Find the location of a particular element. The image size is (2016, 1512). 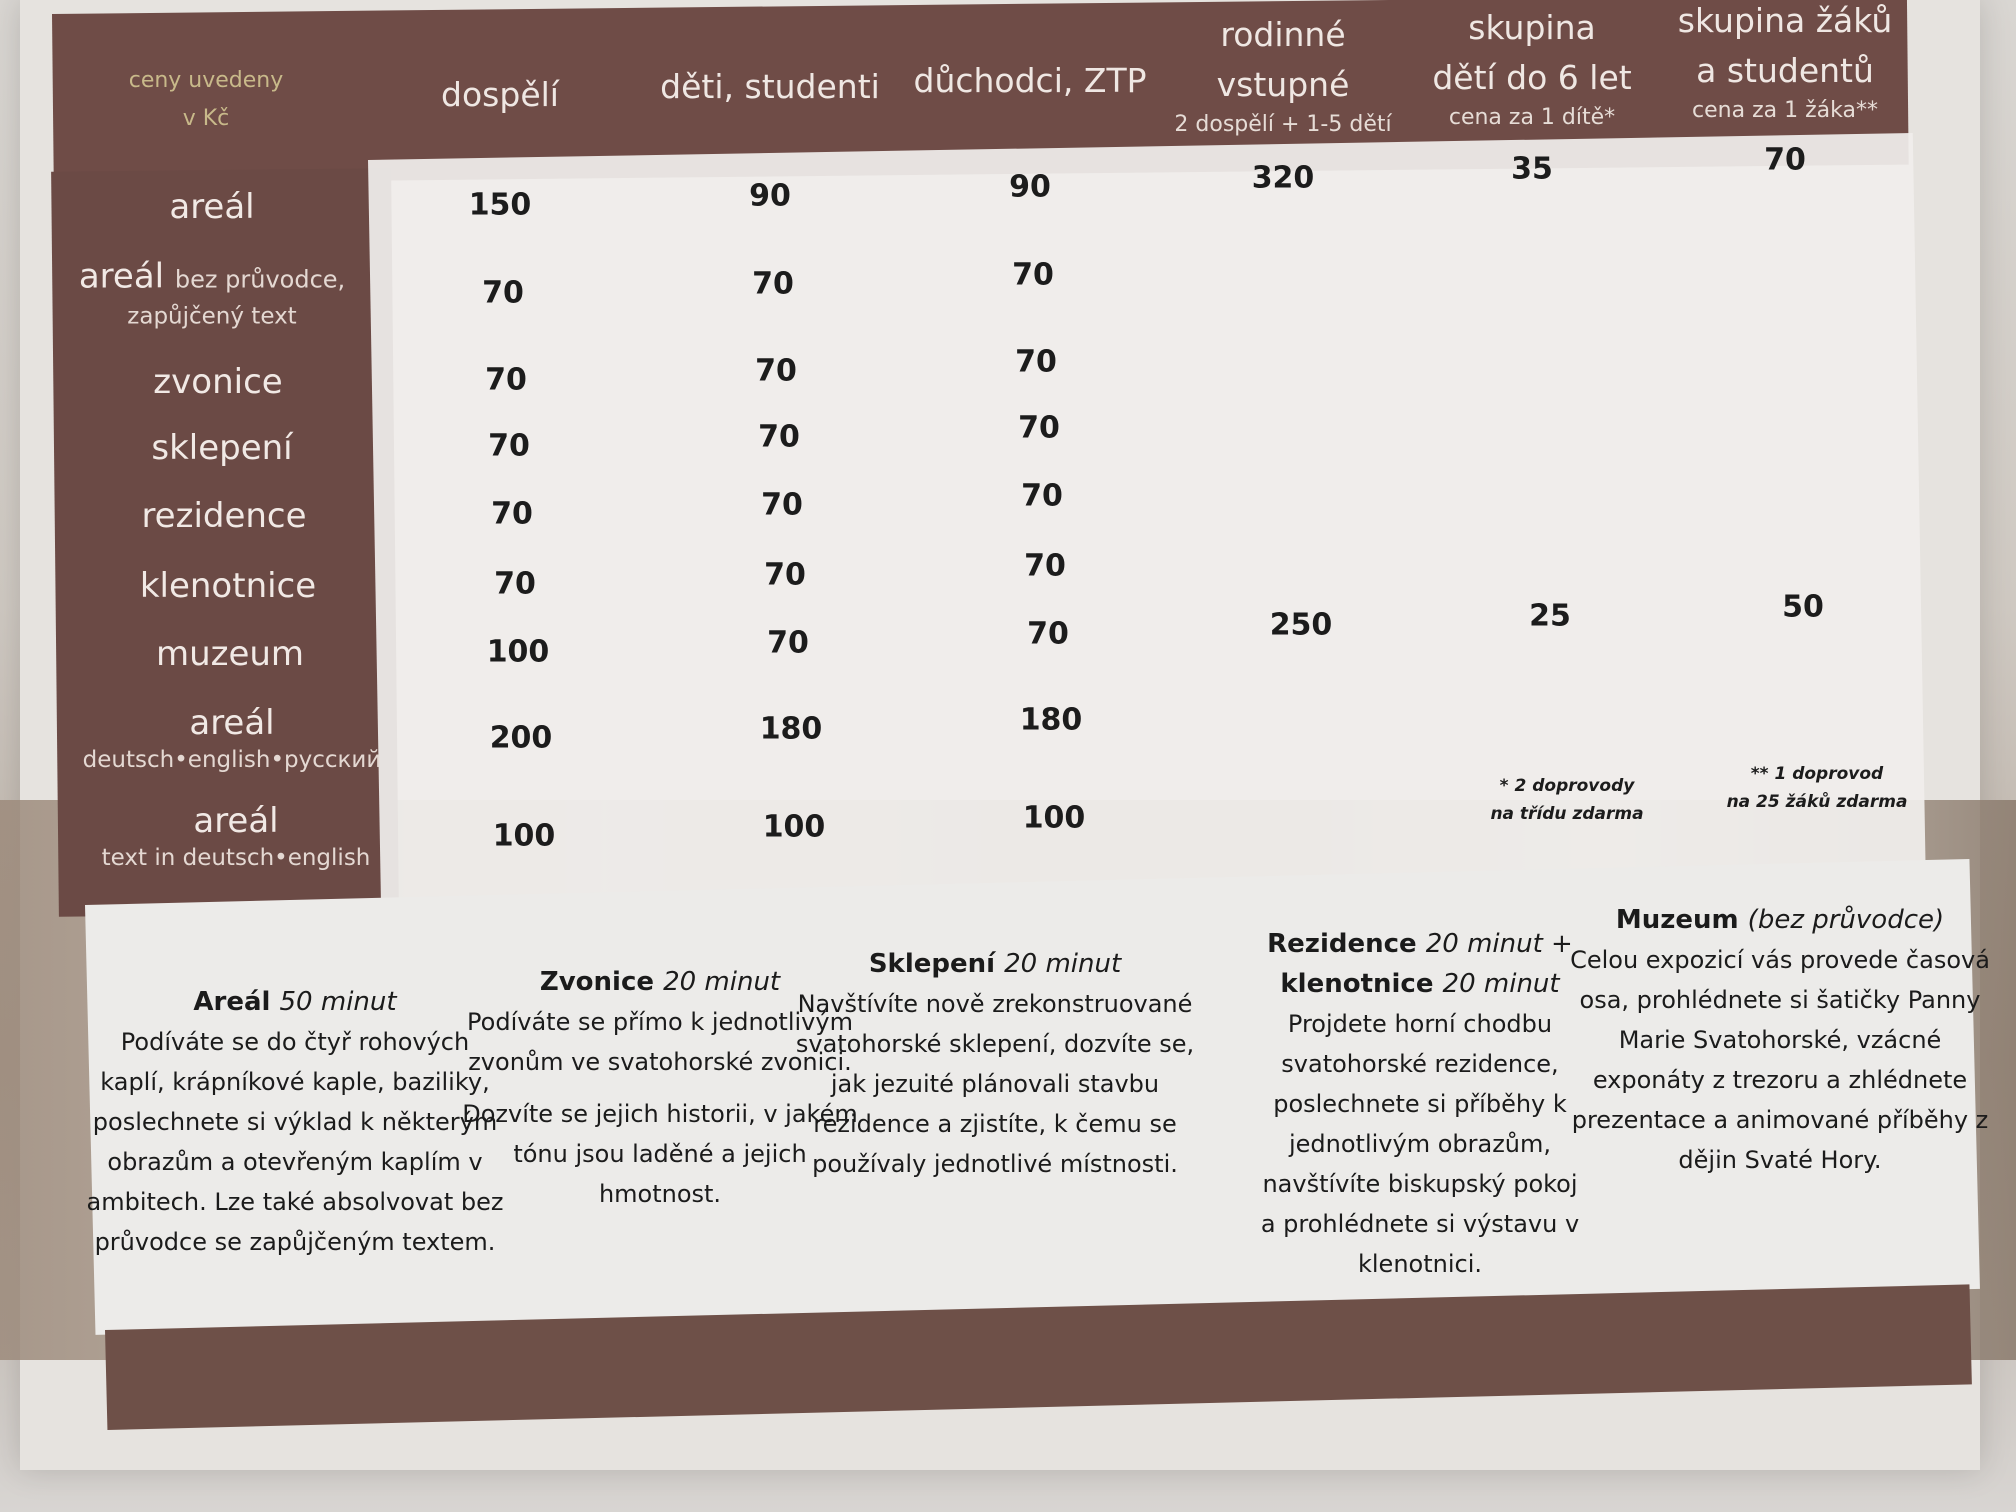

column-header-line: vstupné is located at coordinates (1283, 84).